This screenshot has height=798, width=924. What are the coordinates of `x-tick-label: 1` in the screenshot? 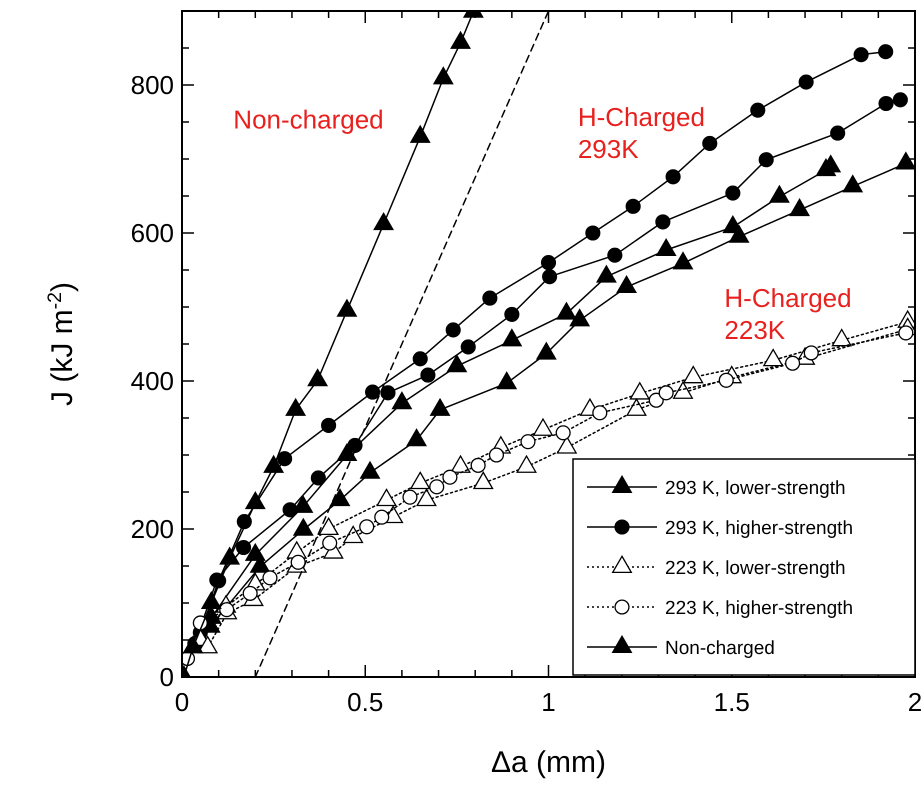 It's located at (548, 702).